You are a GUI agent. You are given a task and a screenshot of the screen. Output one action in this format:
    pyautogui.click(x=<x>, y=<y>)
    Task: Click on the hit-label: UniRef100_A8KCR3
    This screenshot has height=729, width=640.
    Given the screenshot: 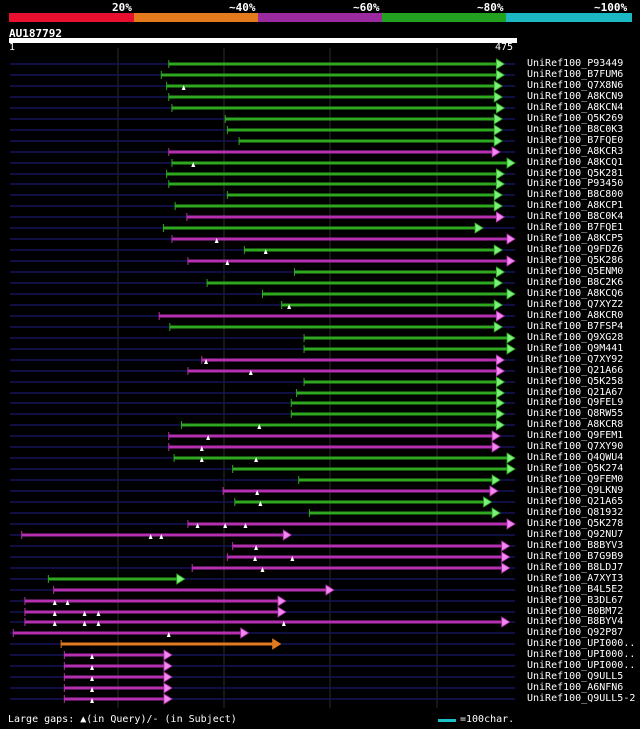 What is the action you would take?
    pyautogui.click(x=575, y=151)
    